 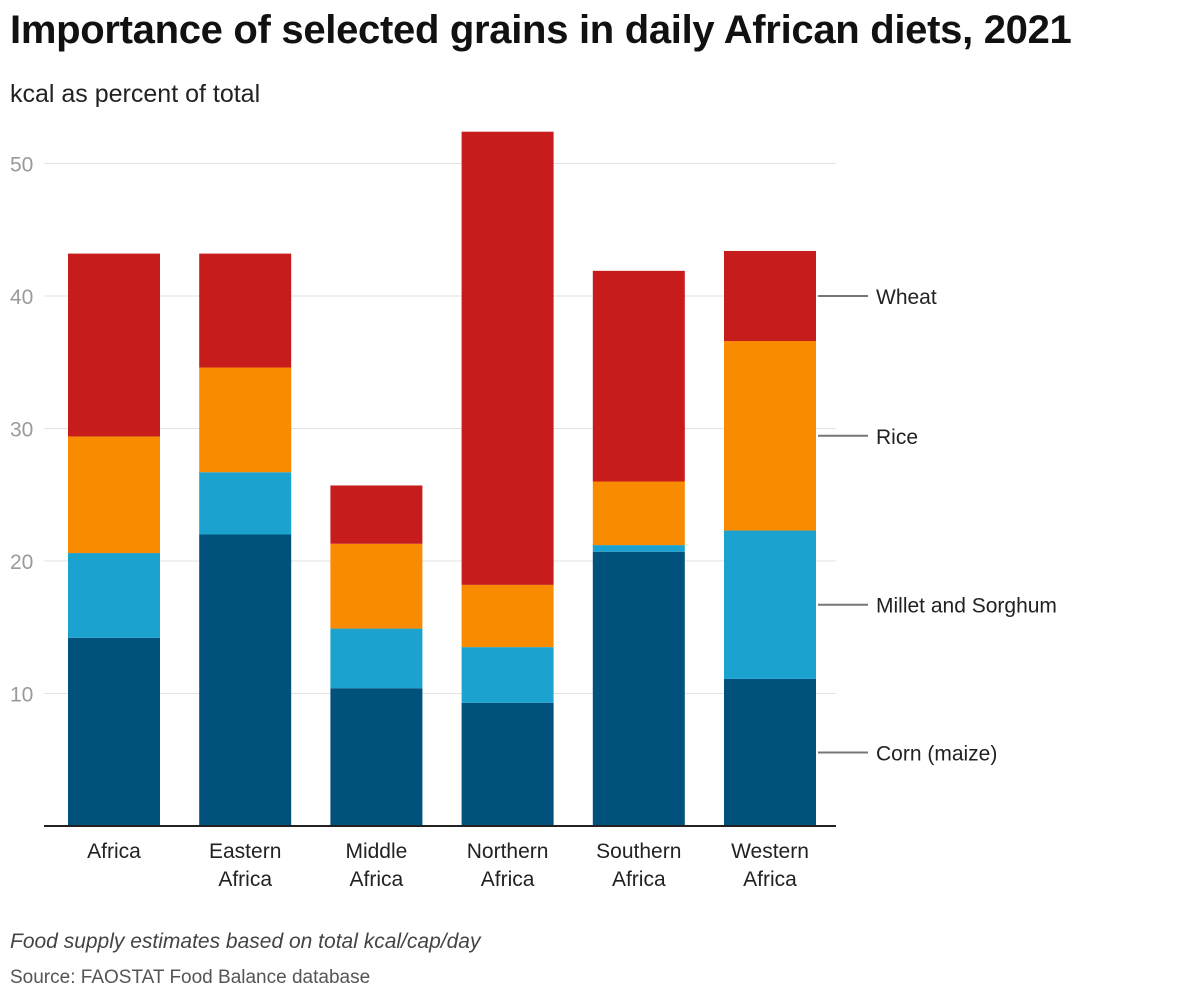 I want to click on y-tick-label: 20, so click(x=21, y=562).